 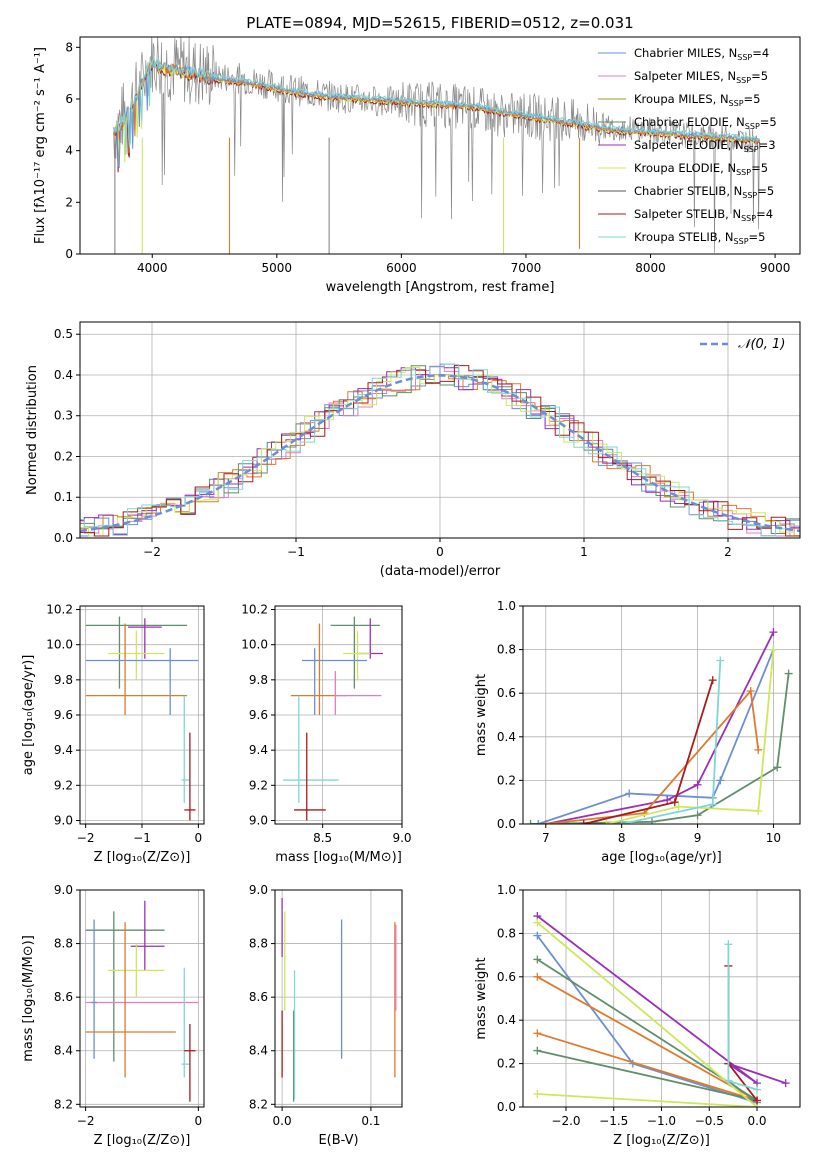 I want to click on y-axis-label: Flux [fλ10⁻¹⁷ erg cm⁻² s⁻¹ A⁻¹], so click(x=40, y=145).